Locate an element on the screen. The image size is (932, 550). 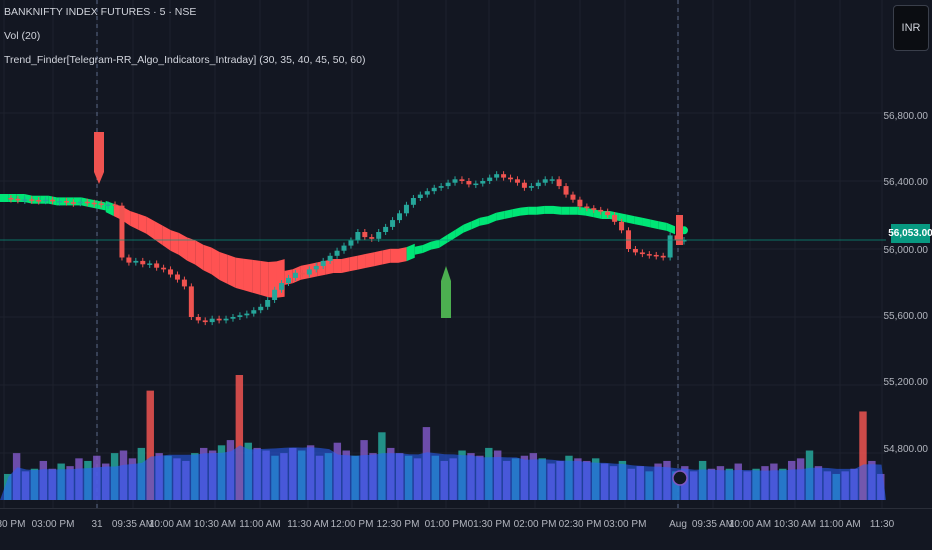
x-axis-tick-label: 10:30 AM is located at coordinates (215, 524).